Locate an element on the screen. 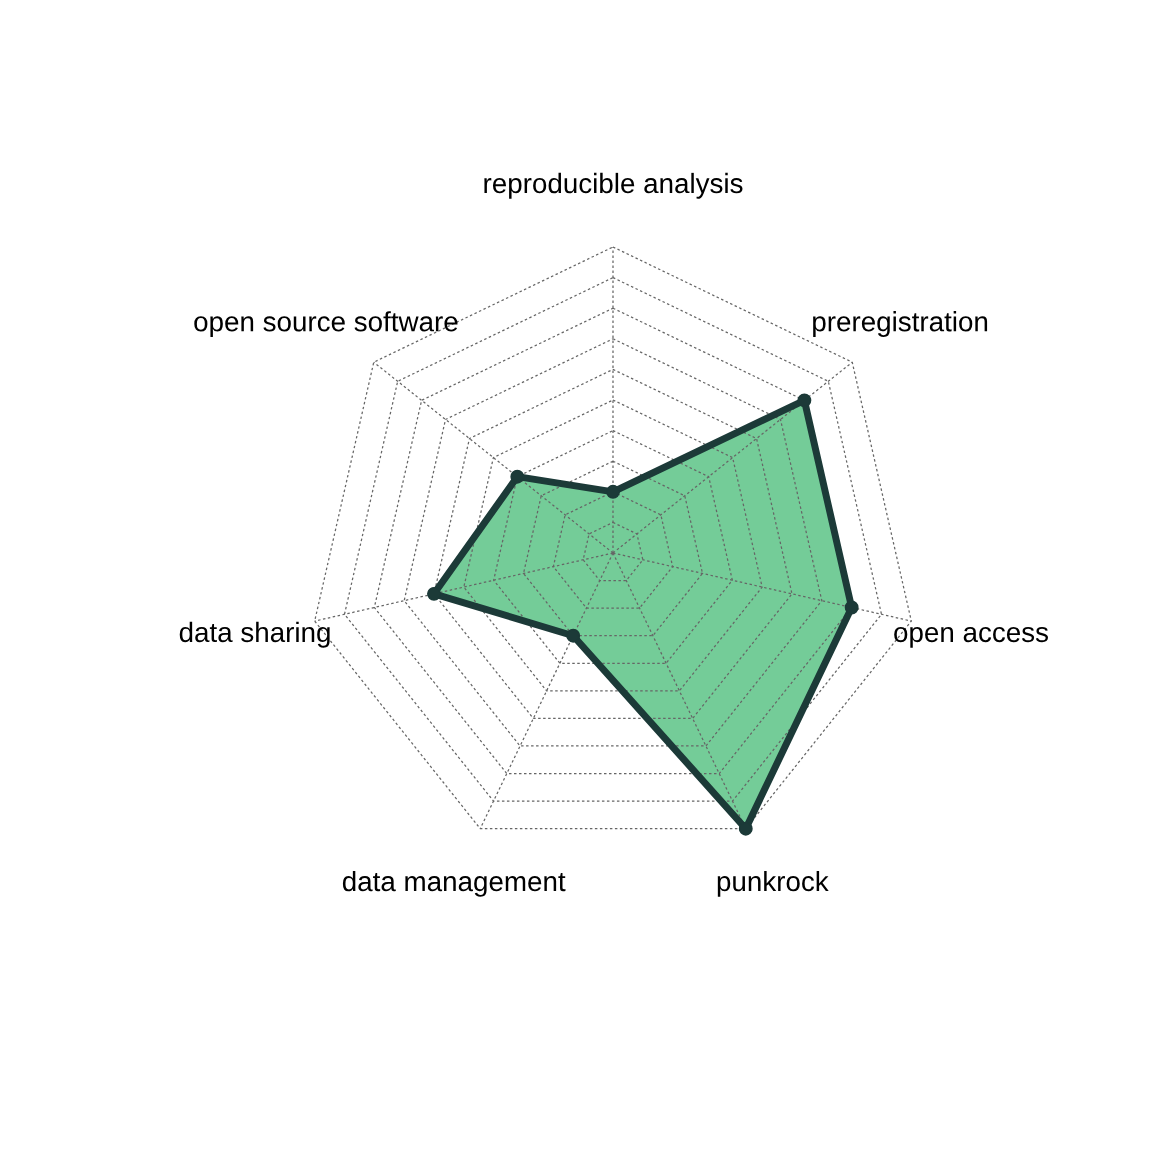  spoke-label: punkrock is located at coordinates (773, 883).